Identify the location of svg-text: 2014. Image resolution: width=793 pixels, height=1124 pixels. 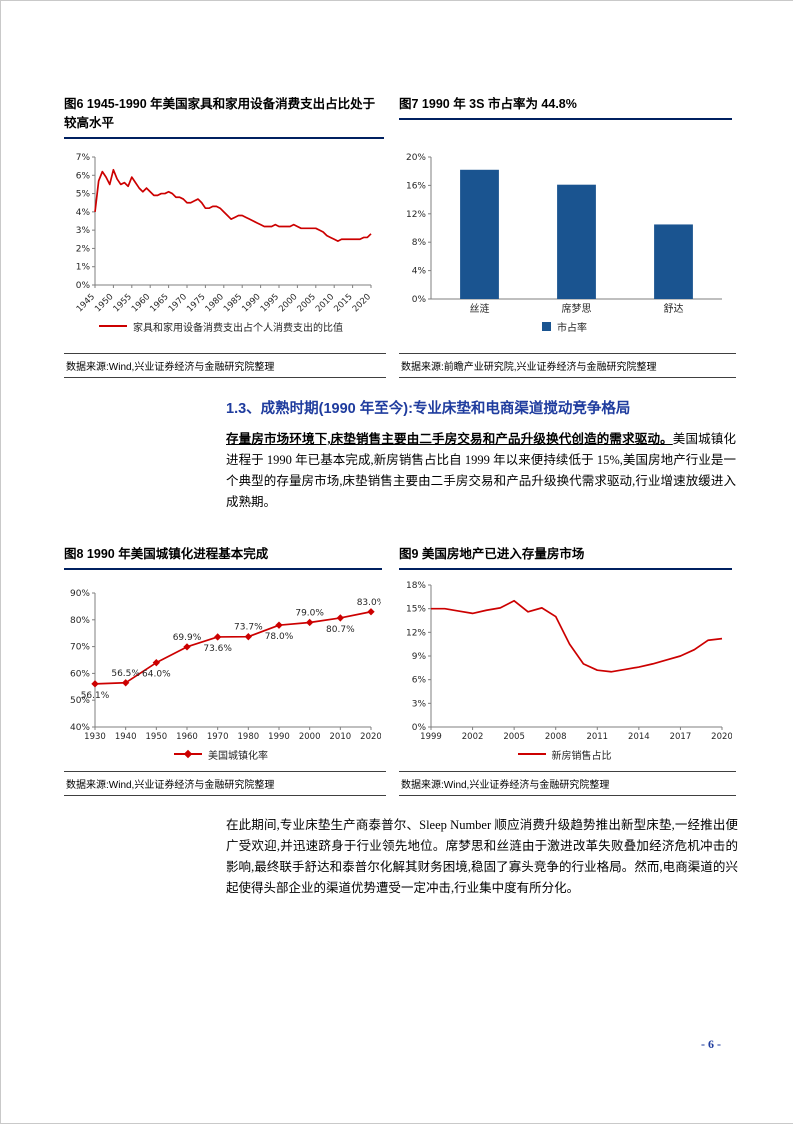
(639, 737).